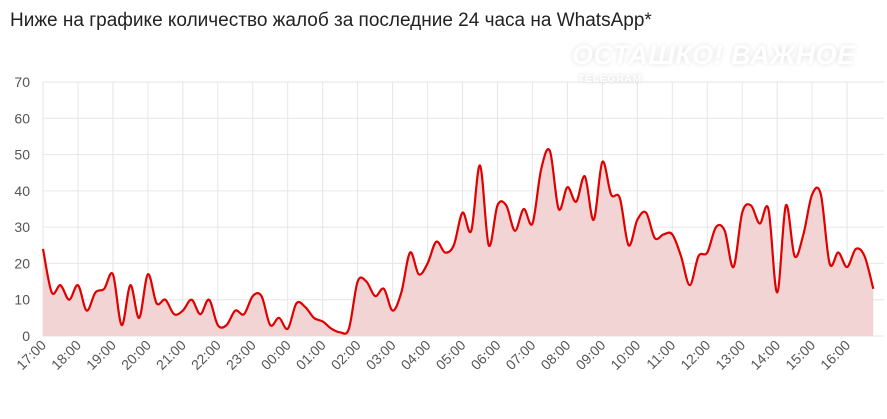  I want to click on y-tick-label: 50, so click(22, 155).